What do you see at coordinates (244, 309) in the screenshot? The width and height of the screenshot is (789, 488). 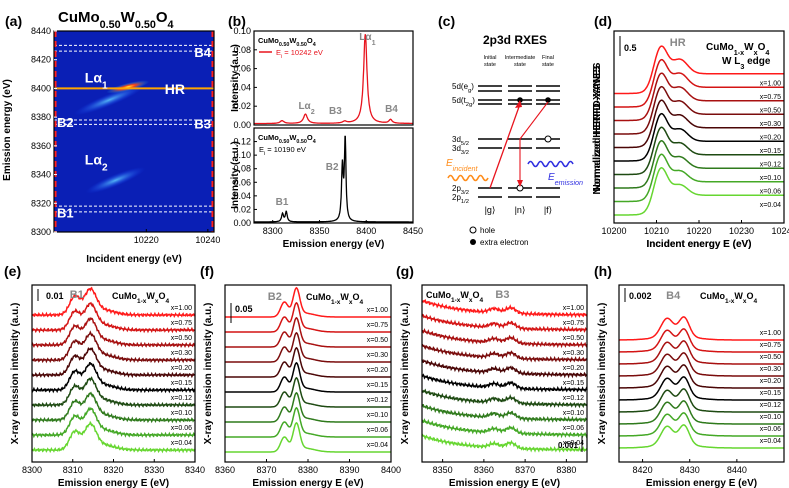 I see `scale-bar-label: 0.05` at bounding box center [244, 309].